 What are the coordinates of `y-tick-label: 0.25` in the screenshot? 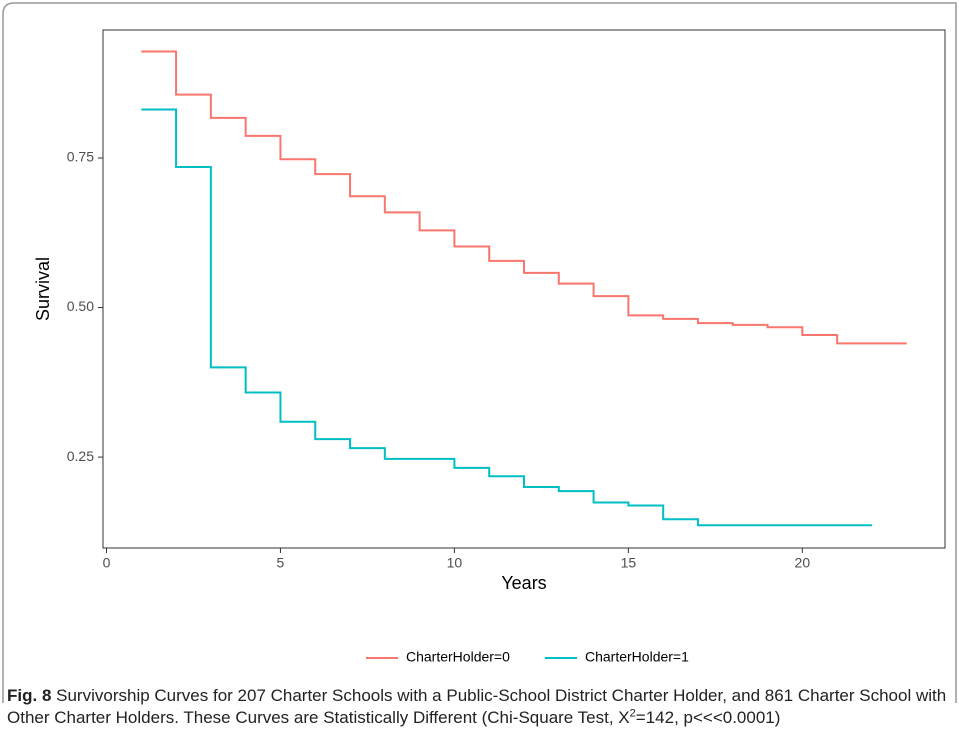 It's located at (80, 456).